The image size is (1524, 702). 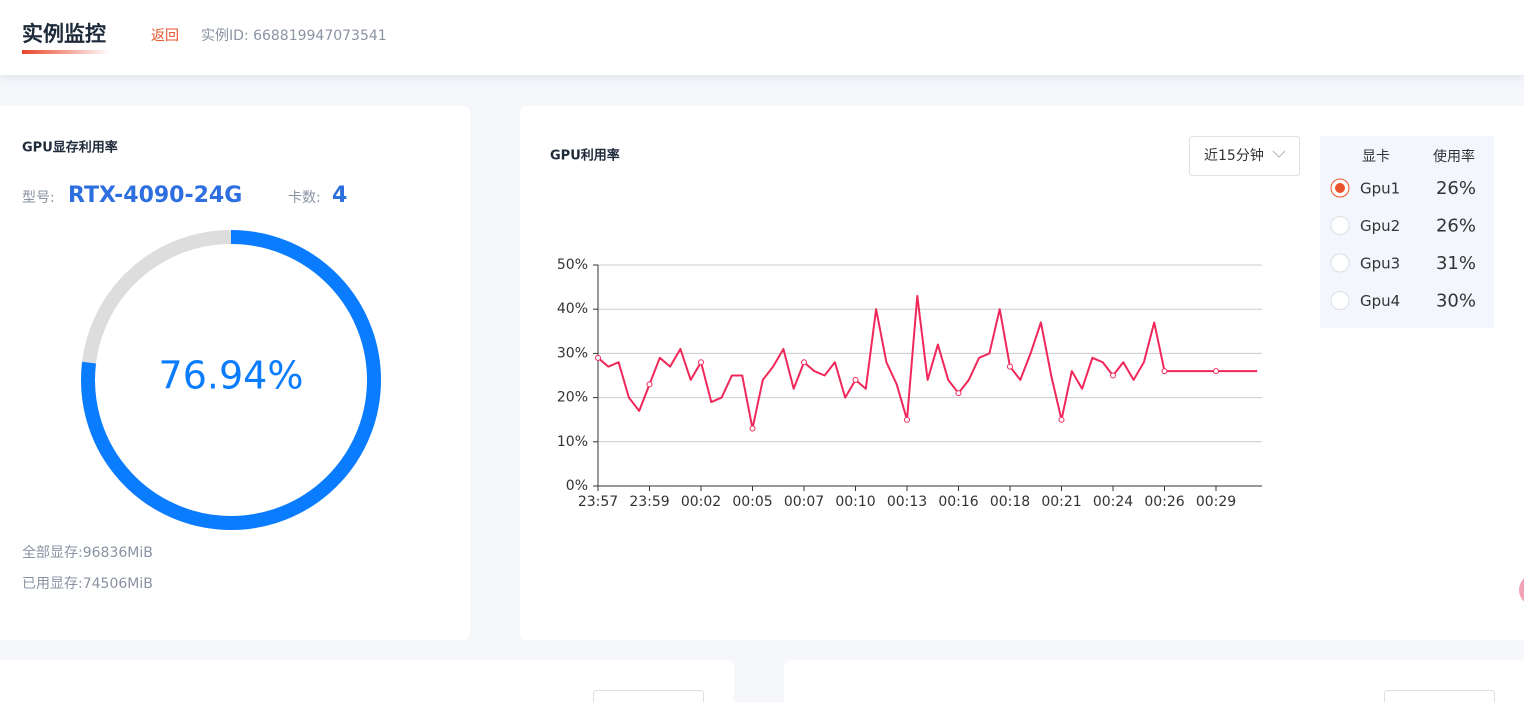 I want to click on table-header: 使用率, so click(x=1454, y=156).